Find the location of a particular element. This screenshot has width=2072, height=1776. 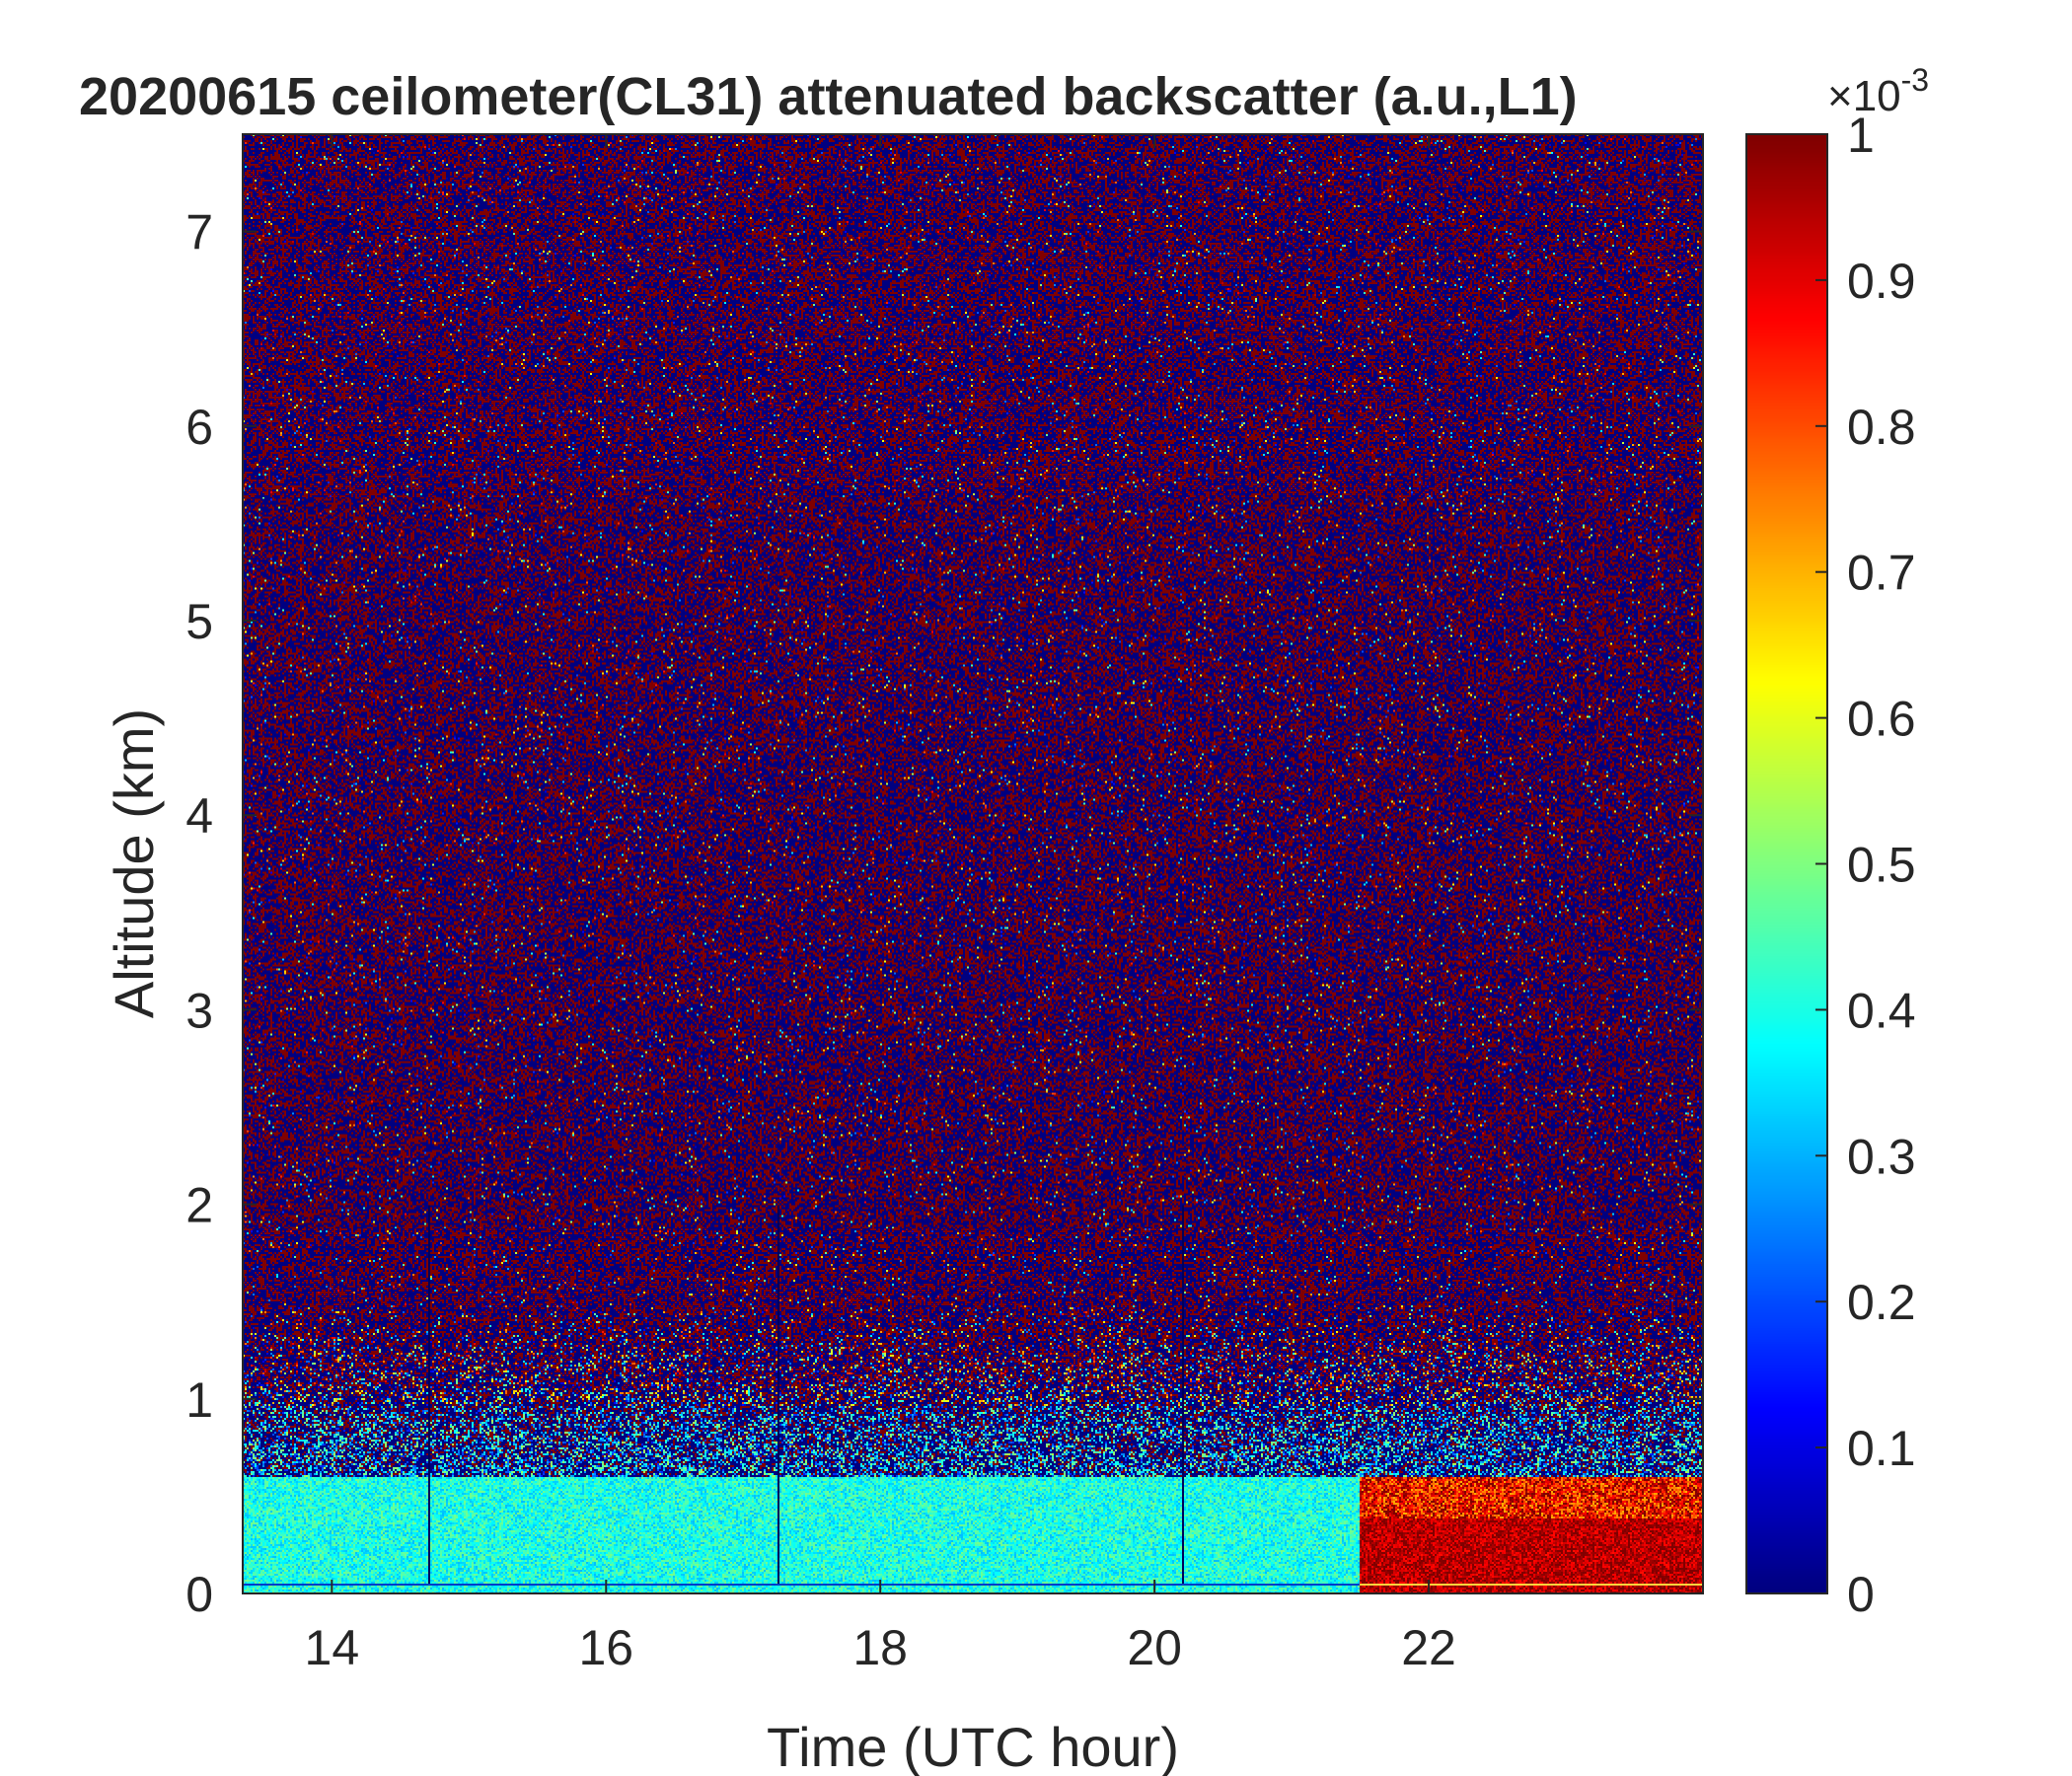

x-tick-label: 20 is located at coordinates (1155, 1647).